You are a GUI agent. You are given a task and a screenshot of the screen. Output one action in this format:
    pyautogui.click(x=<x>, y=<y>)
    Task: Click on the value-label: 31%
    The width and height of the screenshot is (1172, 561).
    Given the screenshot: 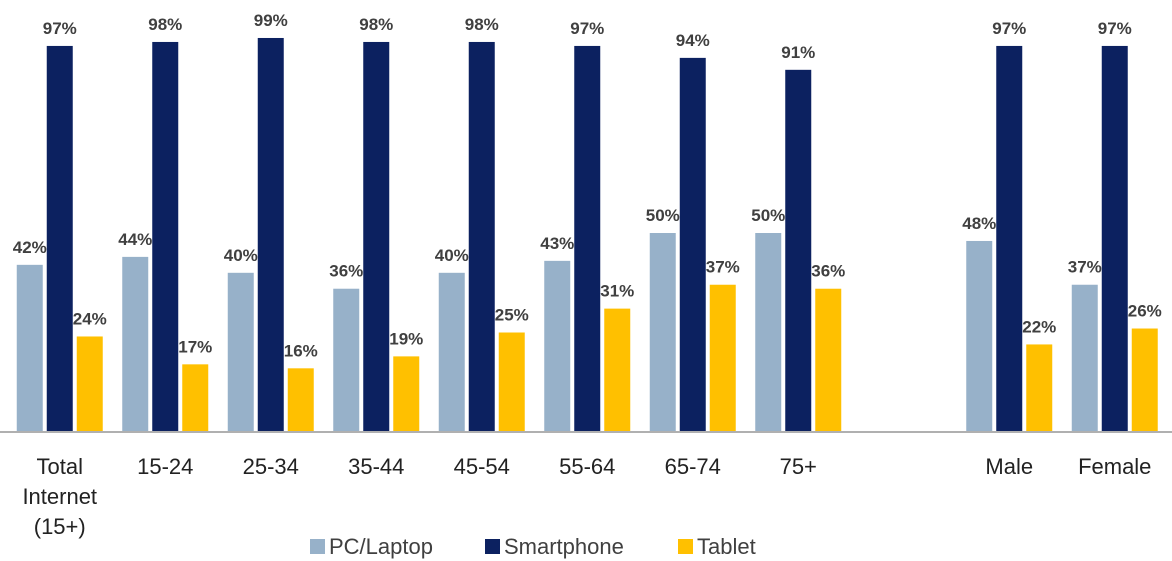 What is the action you would take?
    pyautogui.click(x=617, y=291)
    